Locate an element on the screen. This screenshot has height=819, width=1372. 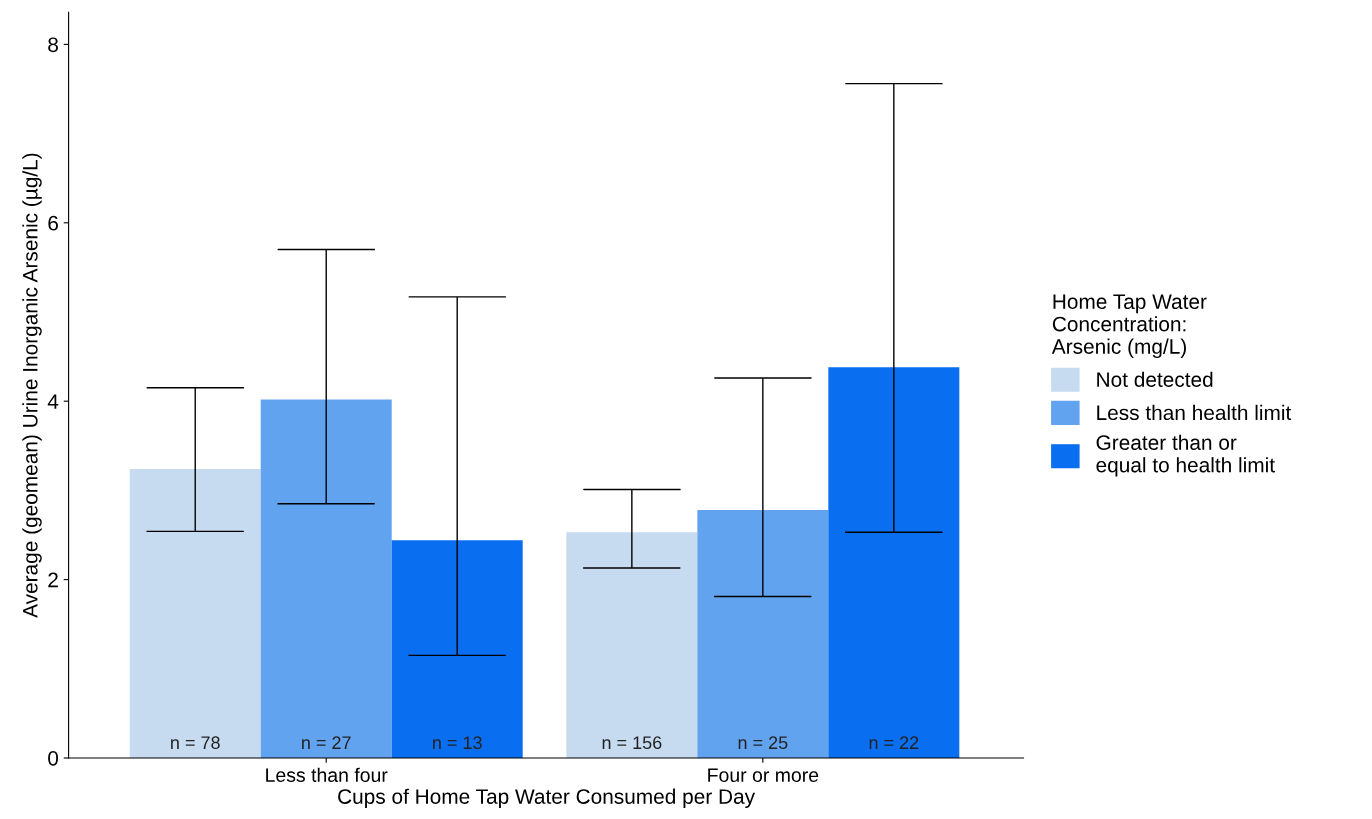
x-tick-label: Four or more is located at coordinates (763, 775).